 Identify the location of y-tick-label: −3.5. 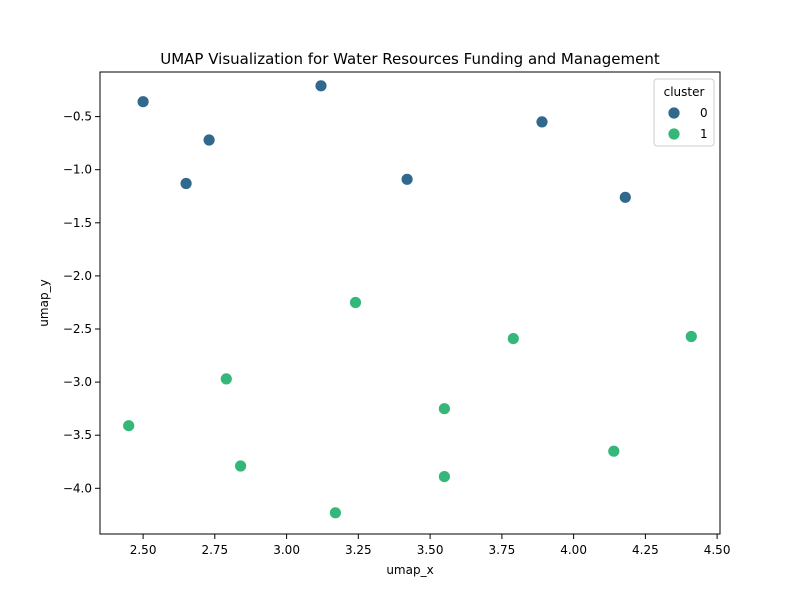
(77, 435).